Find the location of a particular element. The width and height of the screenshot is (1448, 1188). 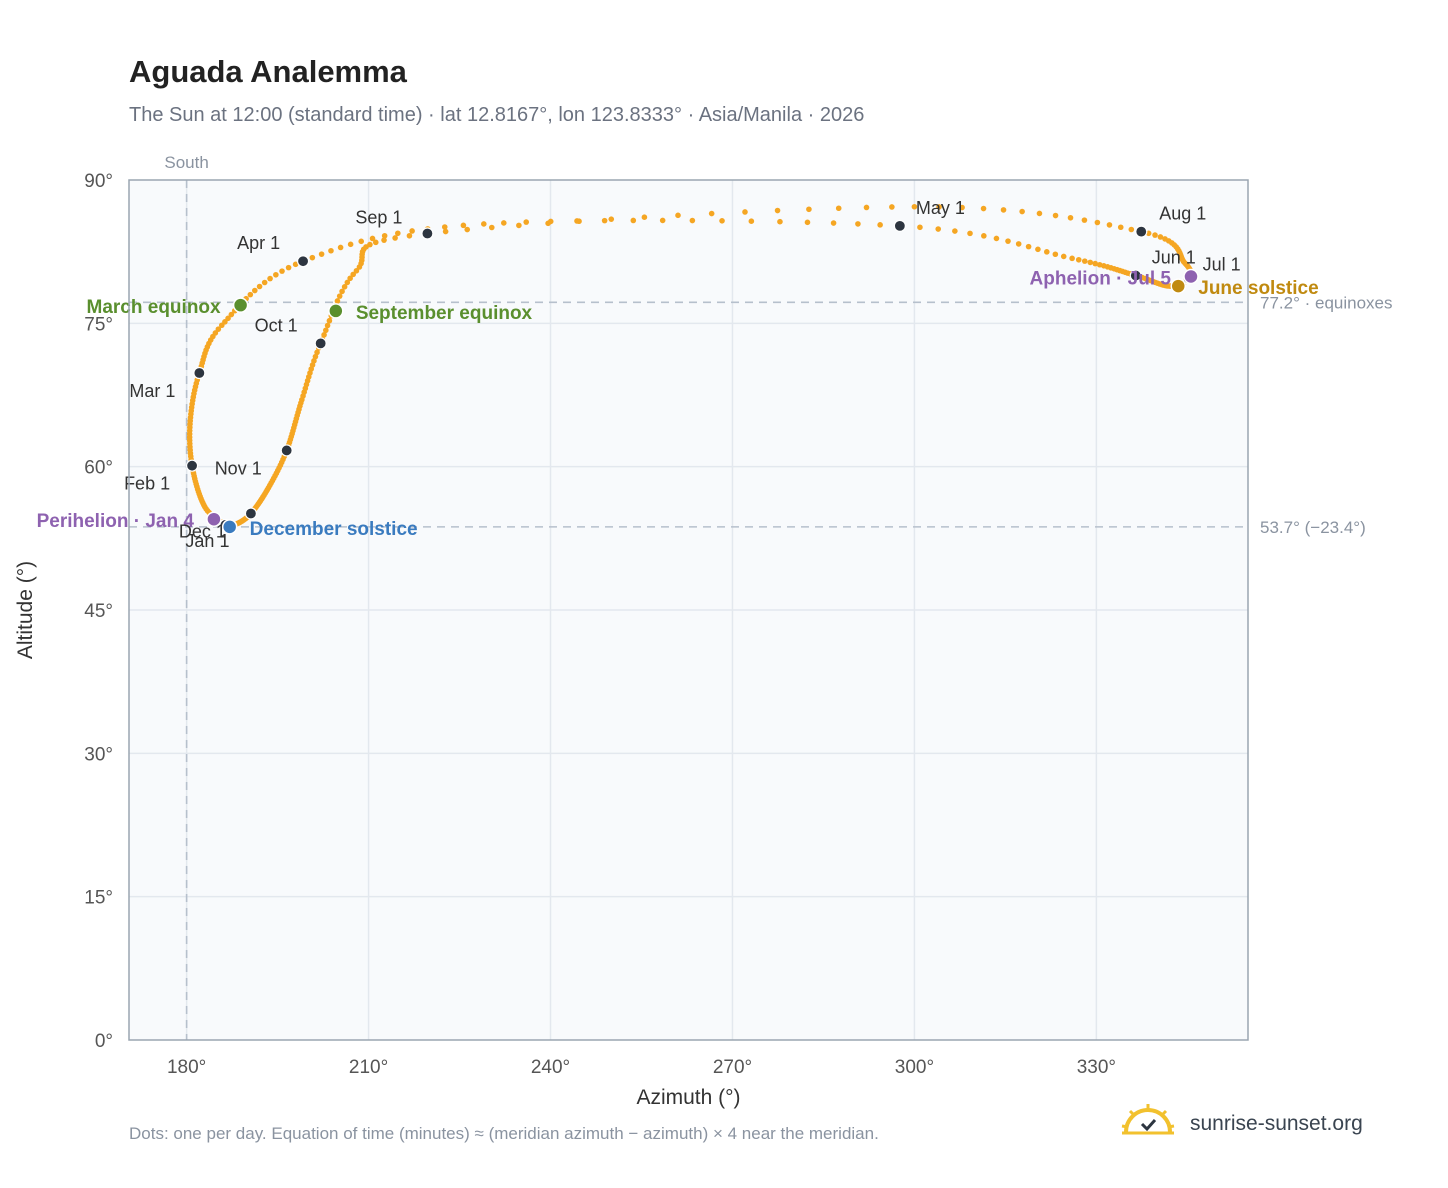

month-label: Aug 1 is located at coordinates (1182, 214).